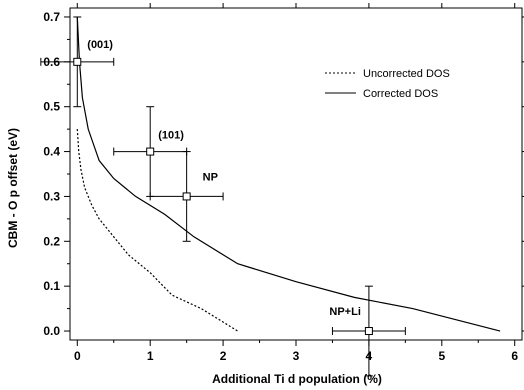  Describe the element at coordinates (400, 94) in the screenshot. I see `legend-label-corrected: Corrected DOS` at that location.